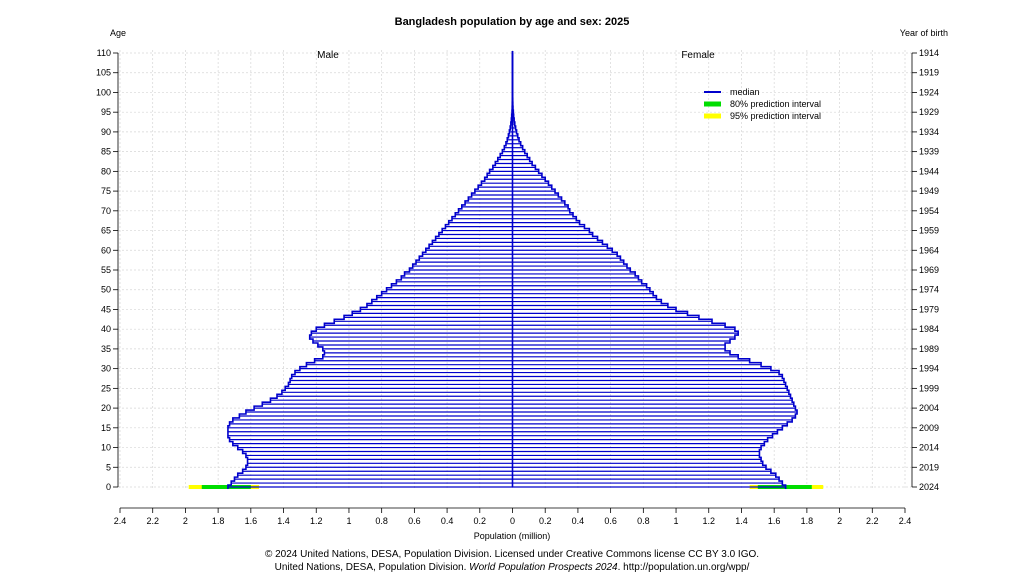  What do you see at coordinates (929, 250) in the screenshot?
I see `year-tick-label: 1964` at bounding box center [929, 250].